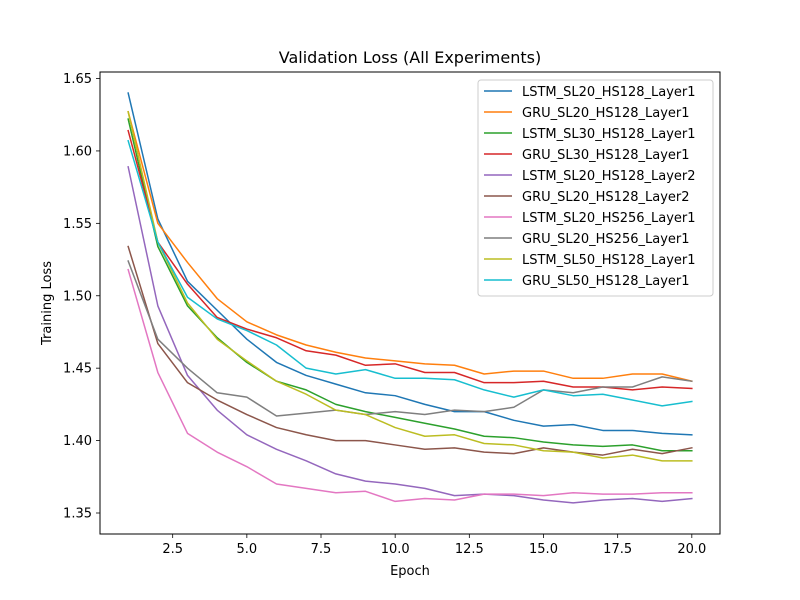 This screenshot has width=800, height=600. What do you see at coordinates (606, 239) in the screenshot?
I see `legend-label: GRU_SL20_HS256_Layer1` at bounding box center [606, 239].